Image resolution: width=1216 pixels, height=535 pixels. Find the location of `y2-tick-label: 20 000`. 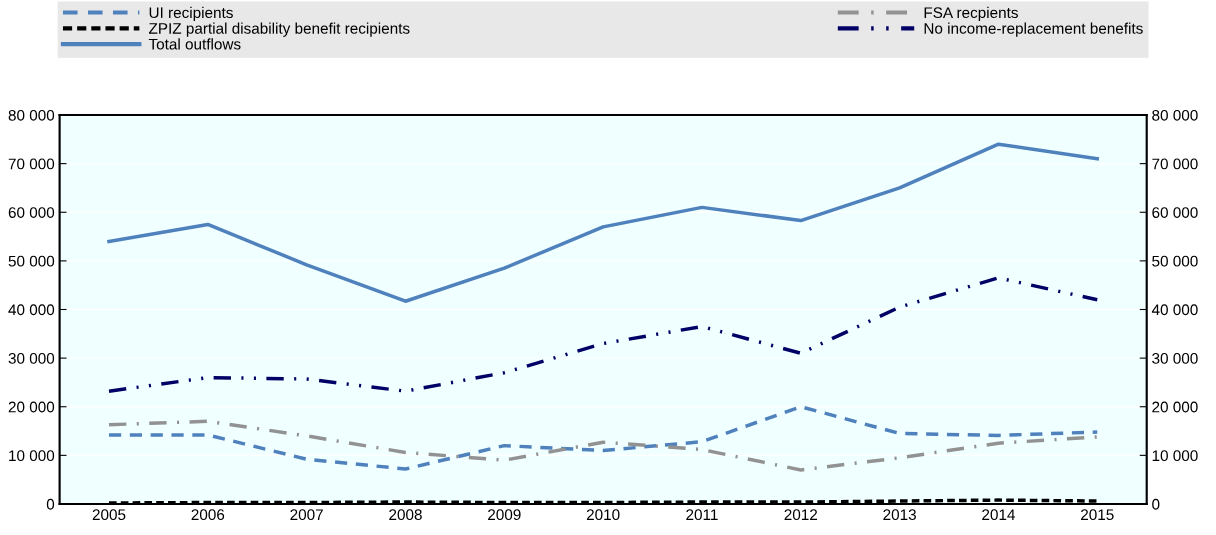

y2-tick-label: 20 000 is located at coordinates (1175, 407).